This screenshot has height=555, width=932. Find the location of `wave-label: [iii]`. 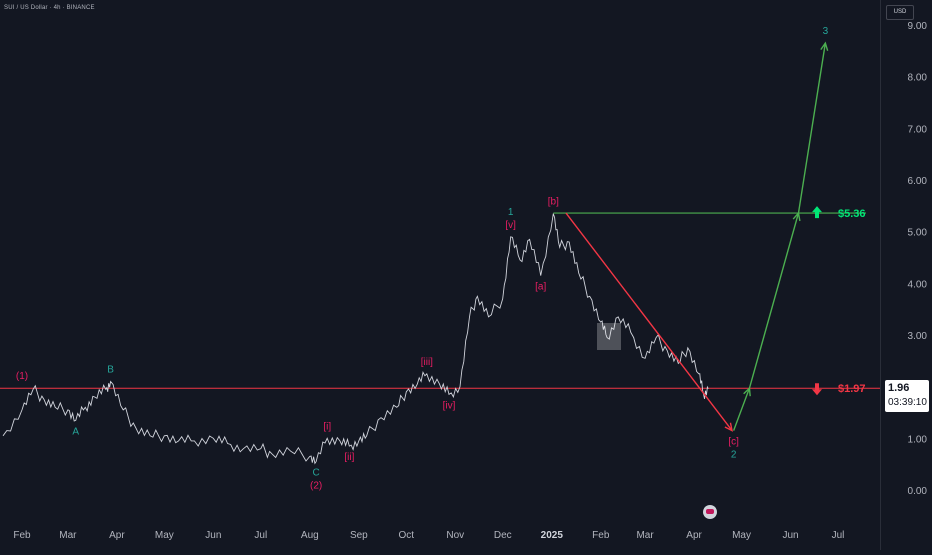

wave-label: [iii] is located at coordinates (427, 362).